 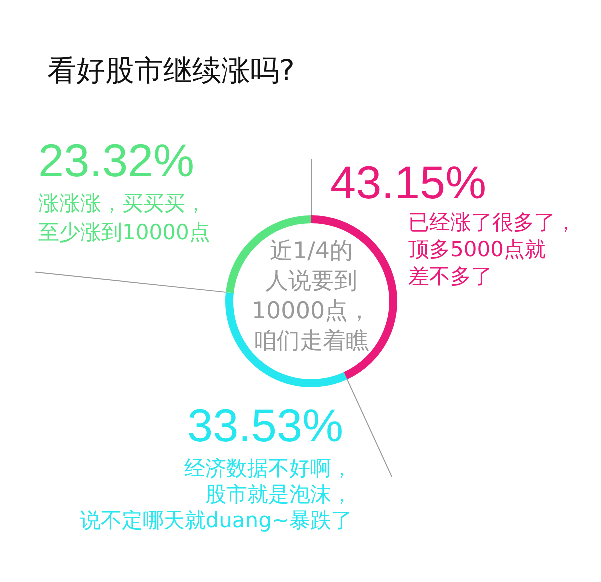 I want to click on slice-label: 经济数据不好啊，股市就是泡沫，说不定哪天就duang~暴跌了, so click(x=216, y=494).